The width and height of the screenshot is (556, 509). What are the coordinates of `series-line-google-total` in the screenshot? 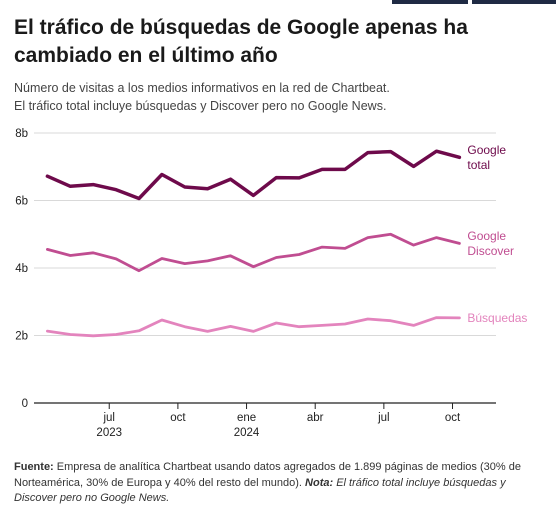 It's located at (253, 175).